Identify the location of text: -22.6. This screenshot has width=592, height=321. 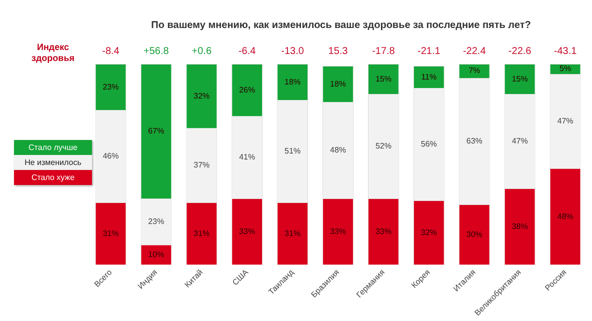
(520, 51).